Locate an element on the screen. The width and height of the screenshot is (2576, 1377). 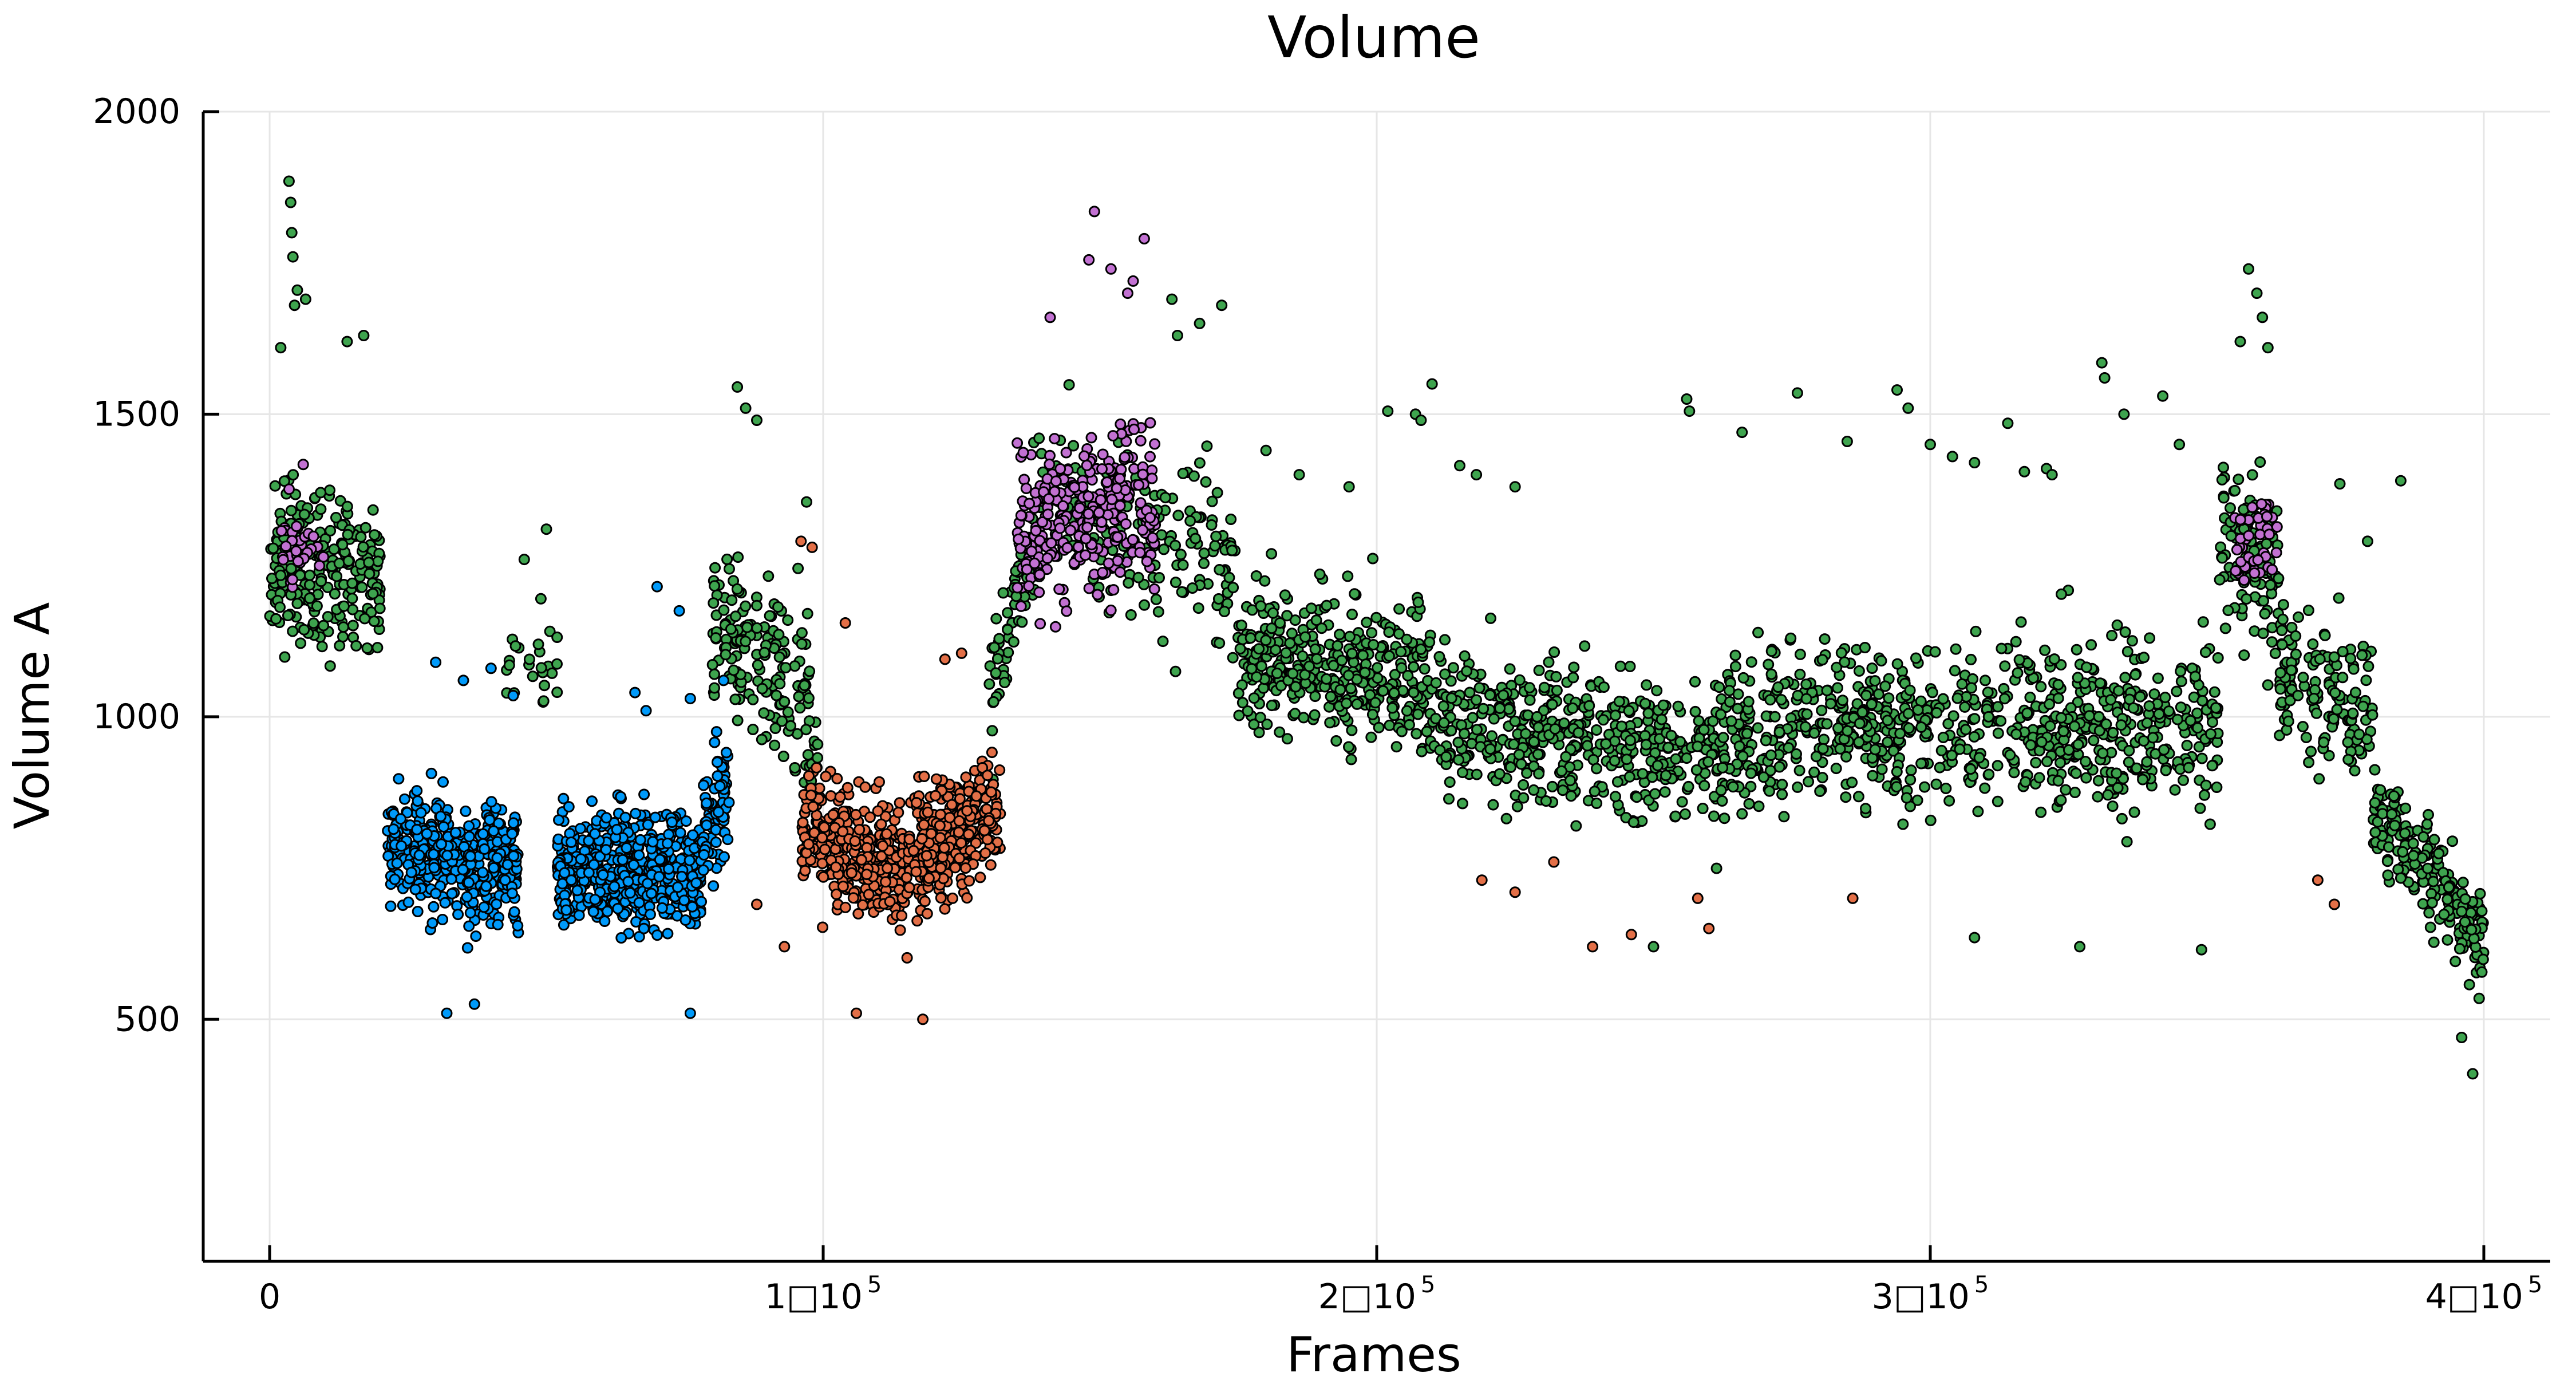
y-tick-label: 500 is located at coordinates (147, 1019).